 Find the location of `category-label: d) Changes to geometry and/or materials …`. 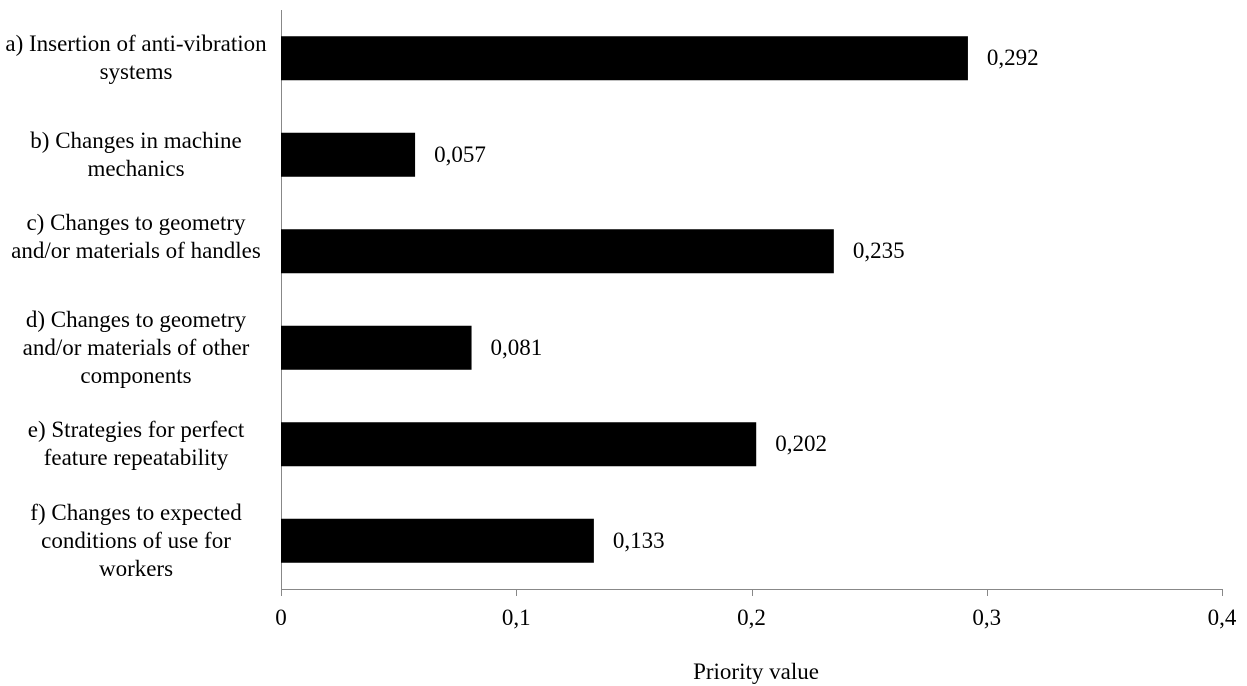

category-label: d) Changes to geometry and/or materials … is located at coordinates (136, 347).